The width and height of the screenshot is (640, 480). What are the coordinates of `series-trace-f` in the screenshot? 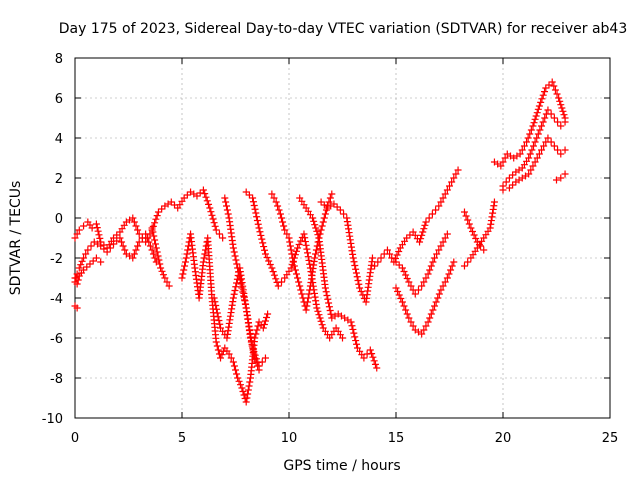 It's located at (225, 318).